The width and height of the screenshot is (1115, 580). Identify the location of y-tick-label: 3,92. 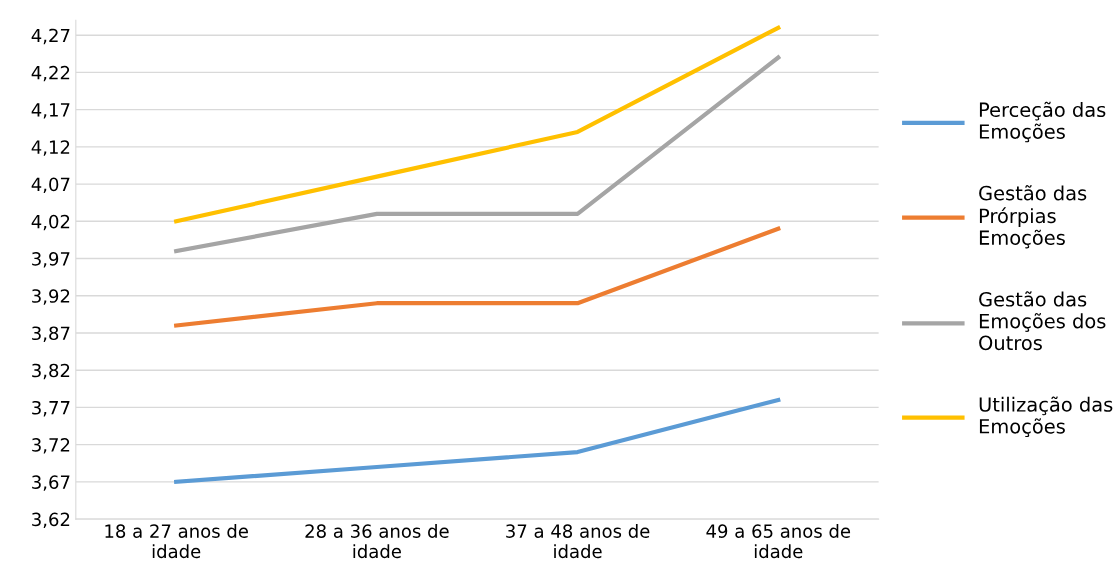
(51, 297).